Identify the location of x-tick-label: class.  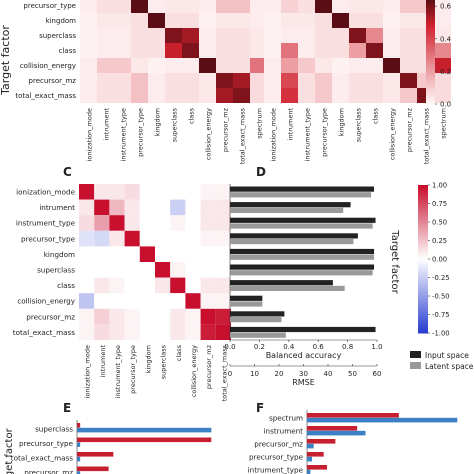
(376, 115).